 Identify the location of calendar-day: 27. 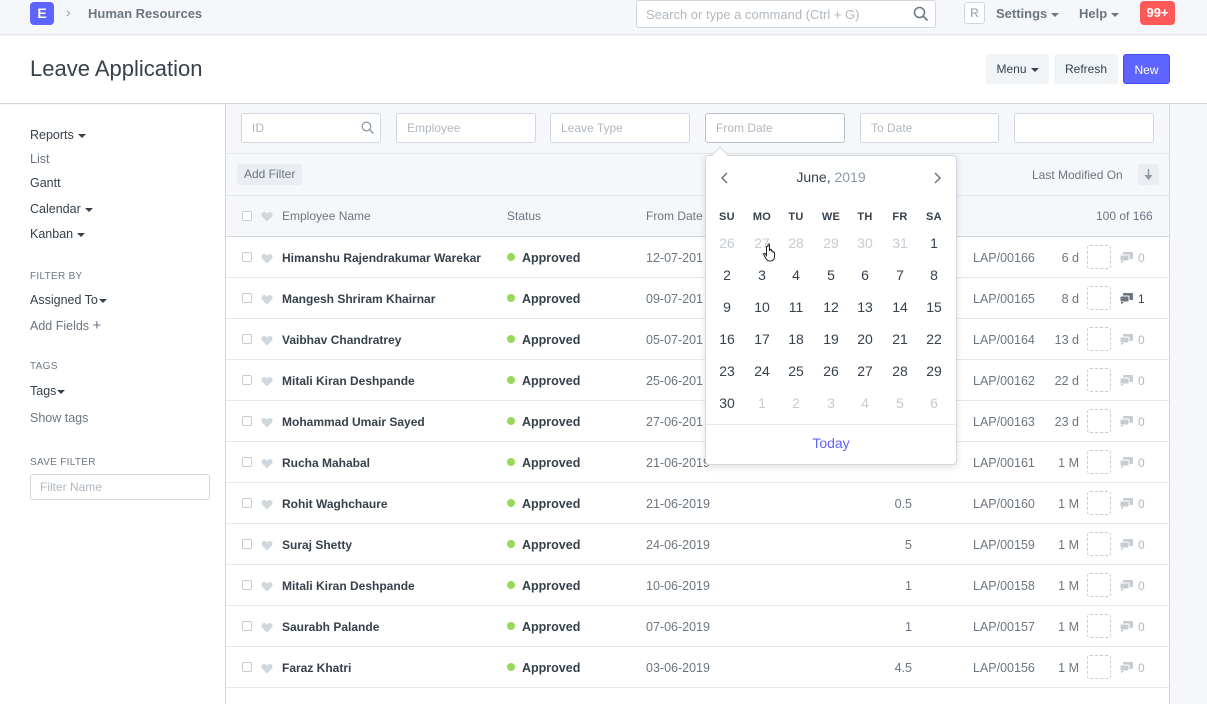
(762, 243).